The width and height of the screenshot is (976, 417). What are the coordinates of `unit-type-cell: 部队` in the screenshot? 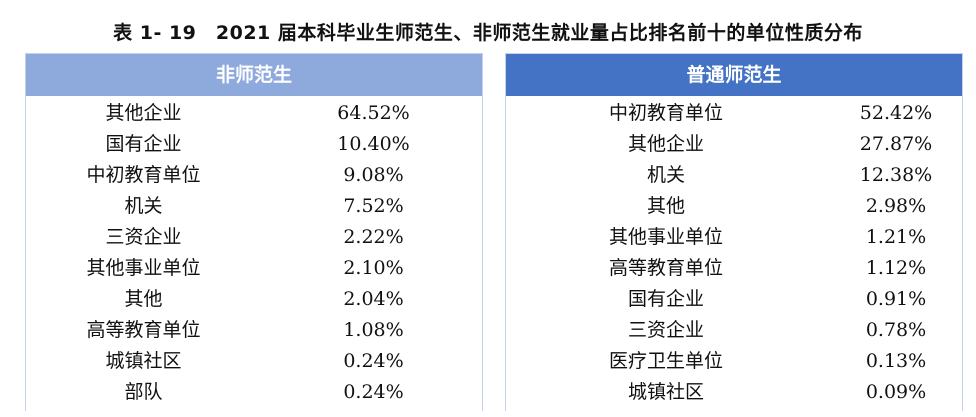 It's located at (143, 392).